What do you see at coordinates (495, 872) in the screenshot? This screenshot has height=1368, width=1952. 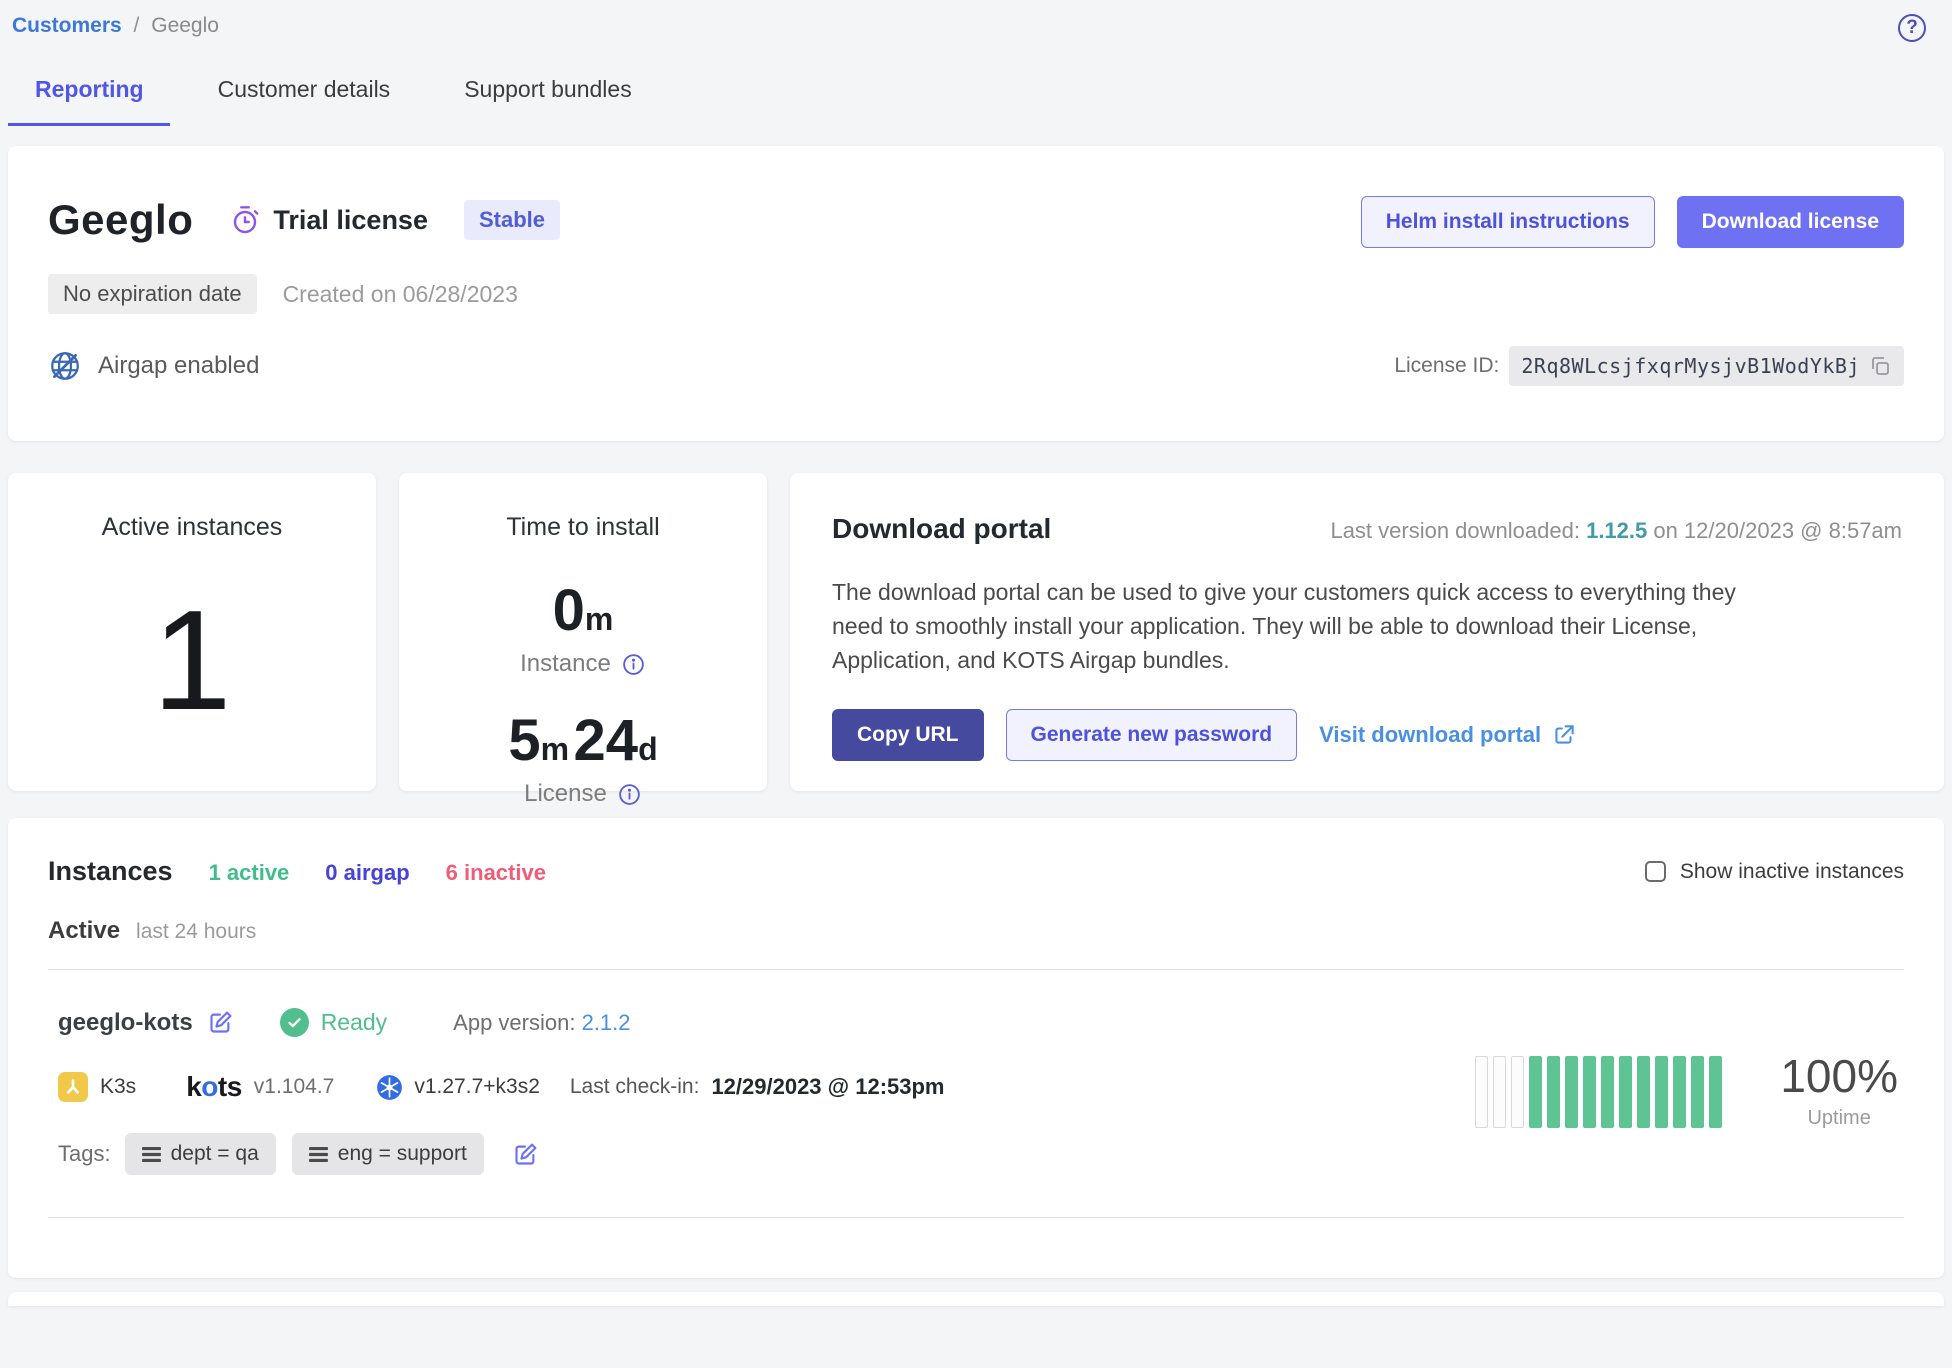 I see `inactive-count: 6 inactive` at bounding box center [495, 872].